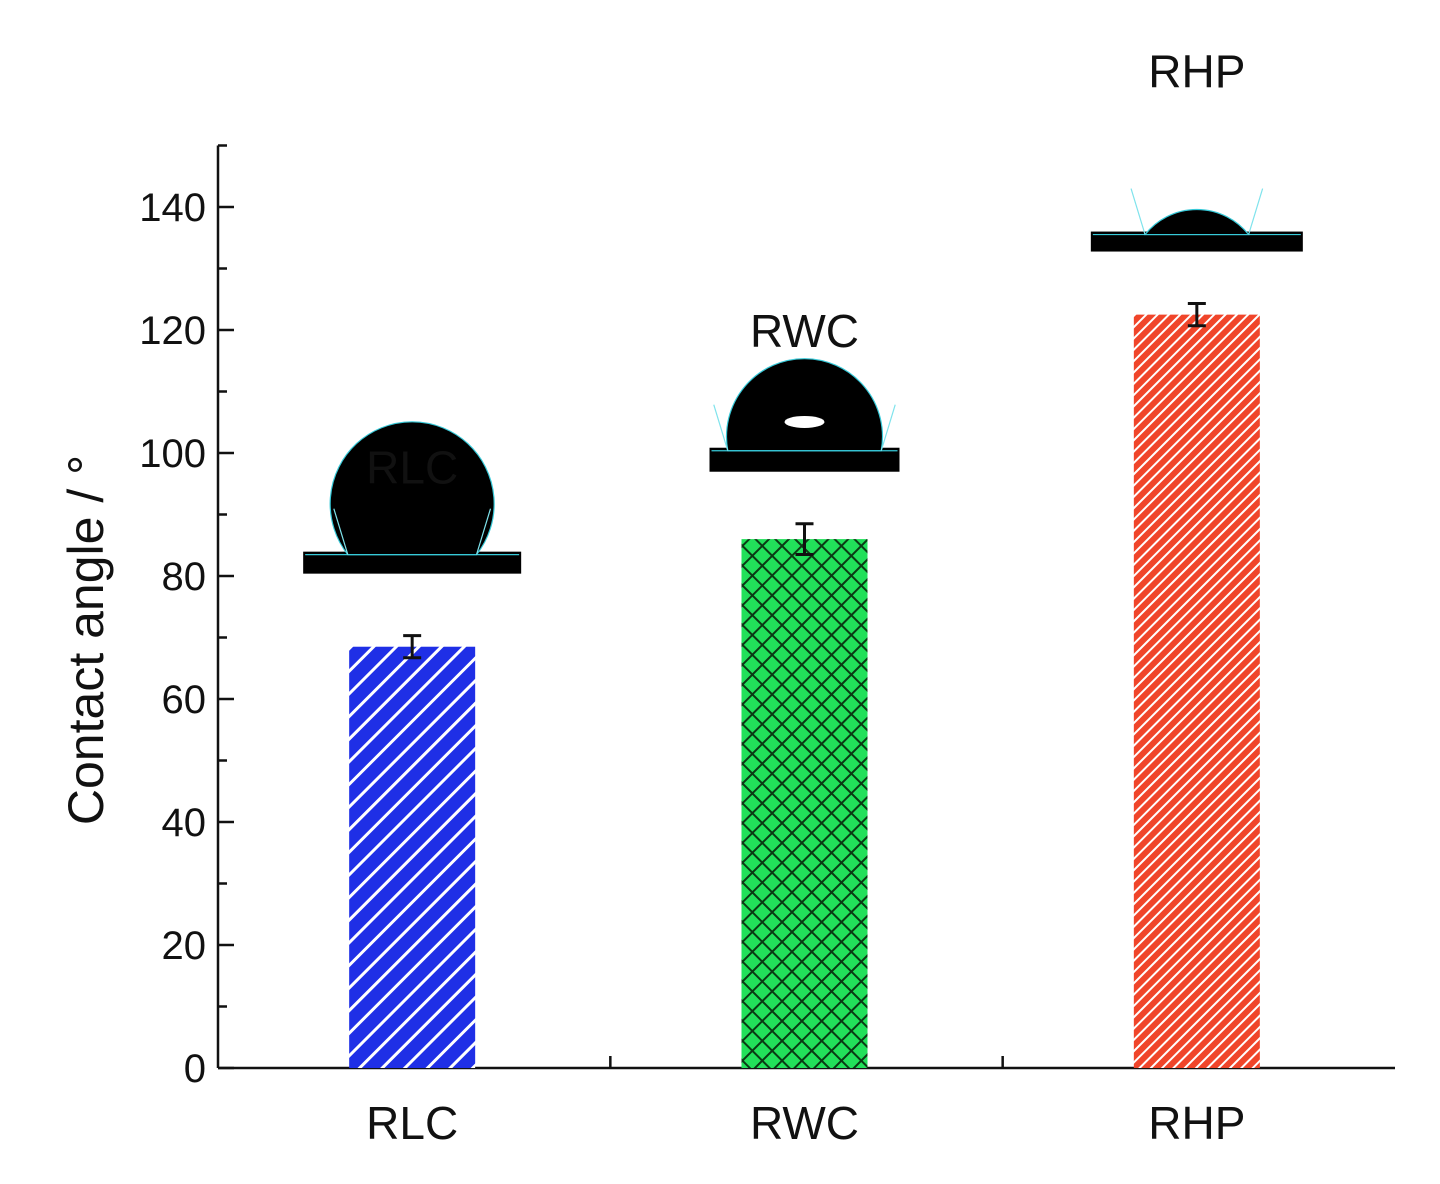 Image resolution: width=1440 pixels, height=1184 pixels. I want to click on error-bar-rhp, so click(1196, 315).